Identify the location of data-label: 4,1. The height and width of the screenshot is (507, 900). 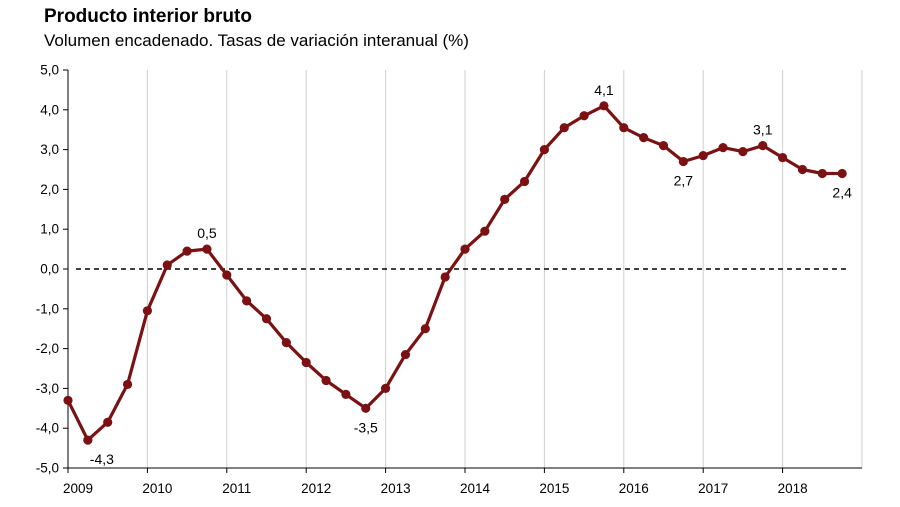
(604, 90).